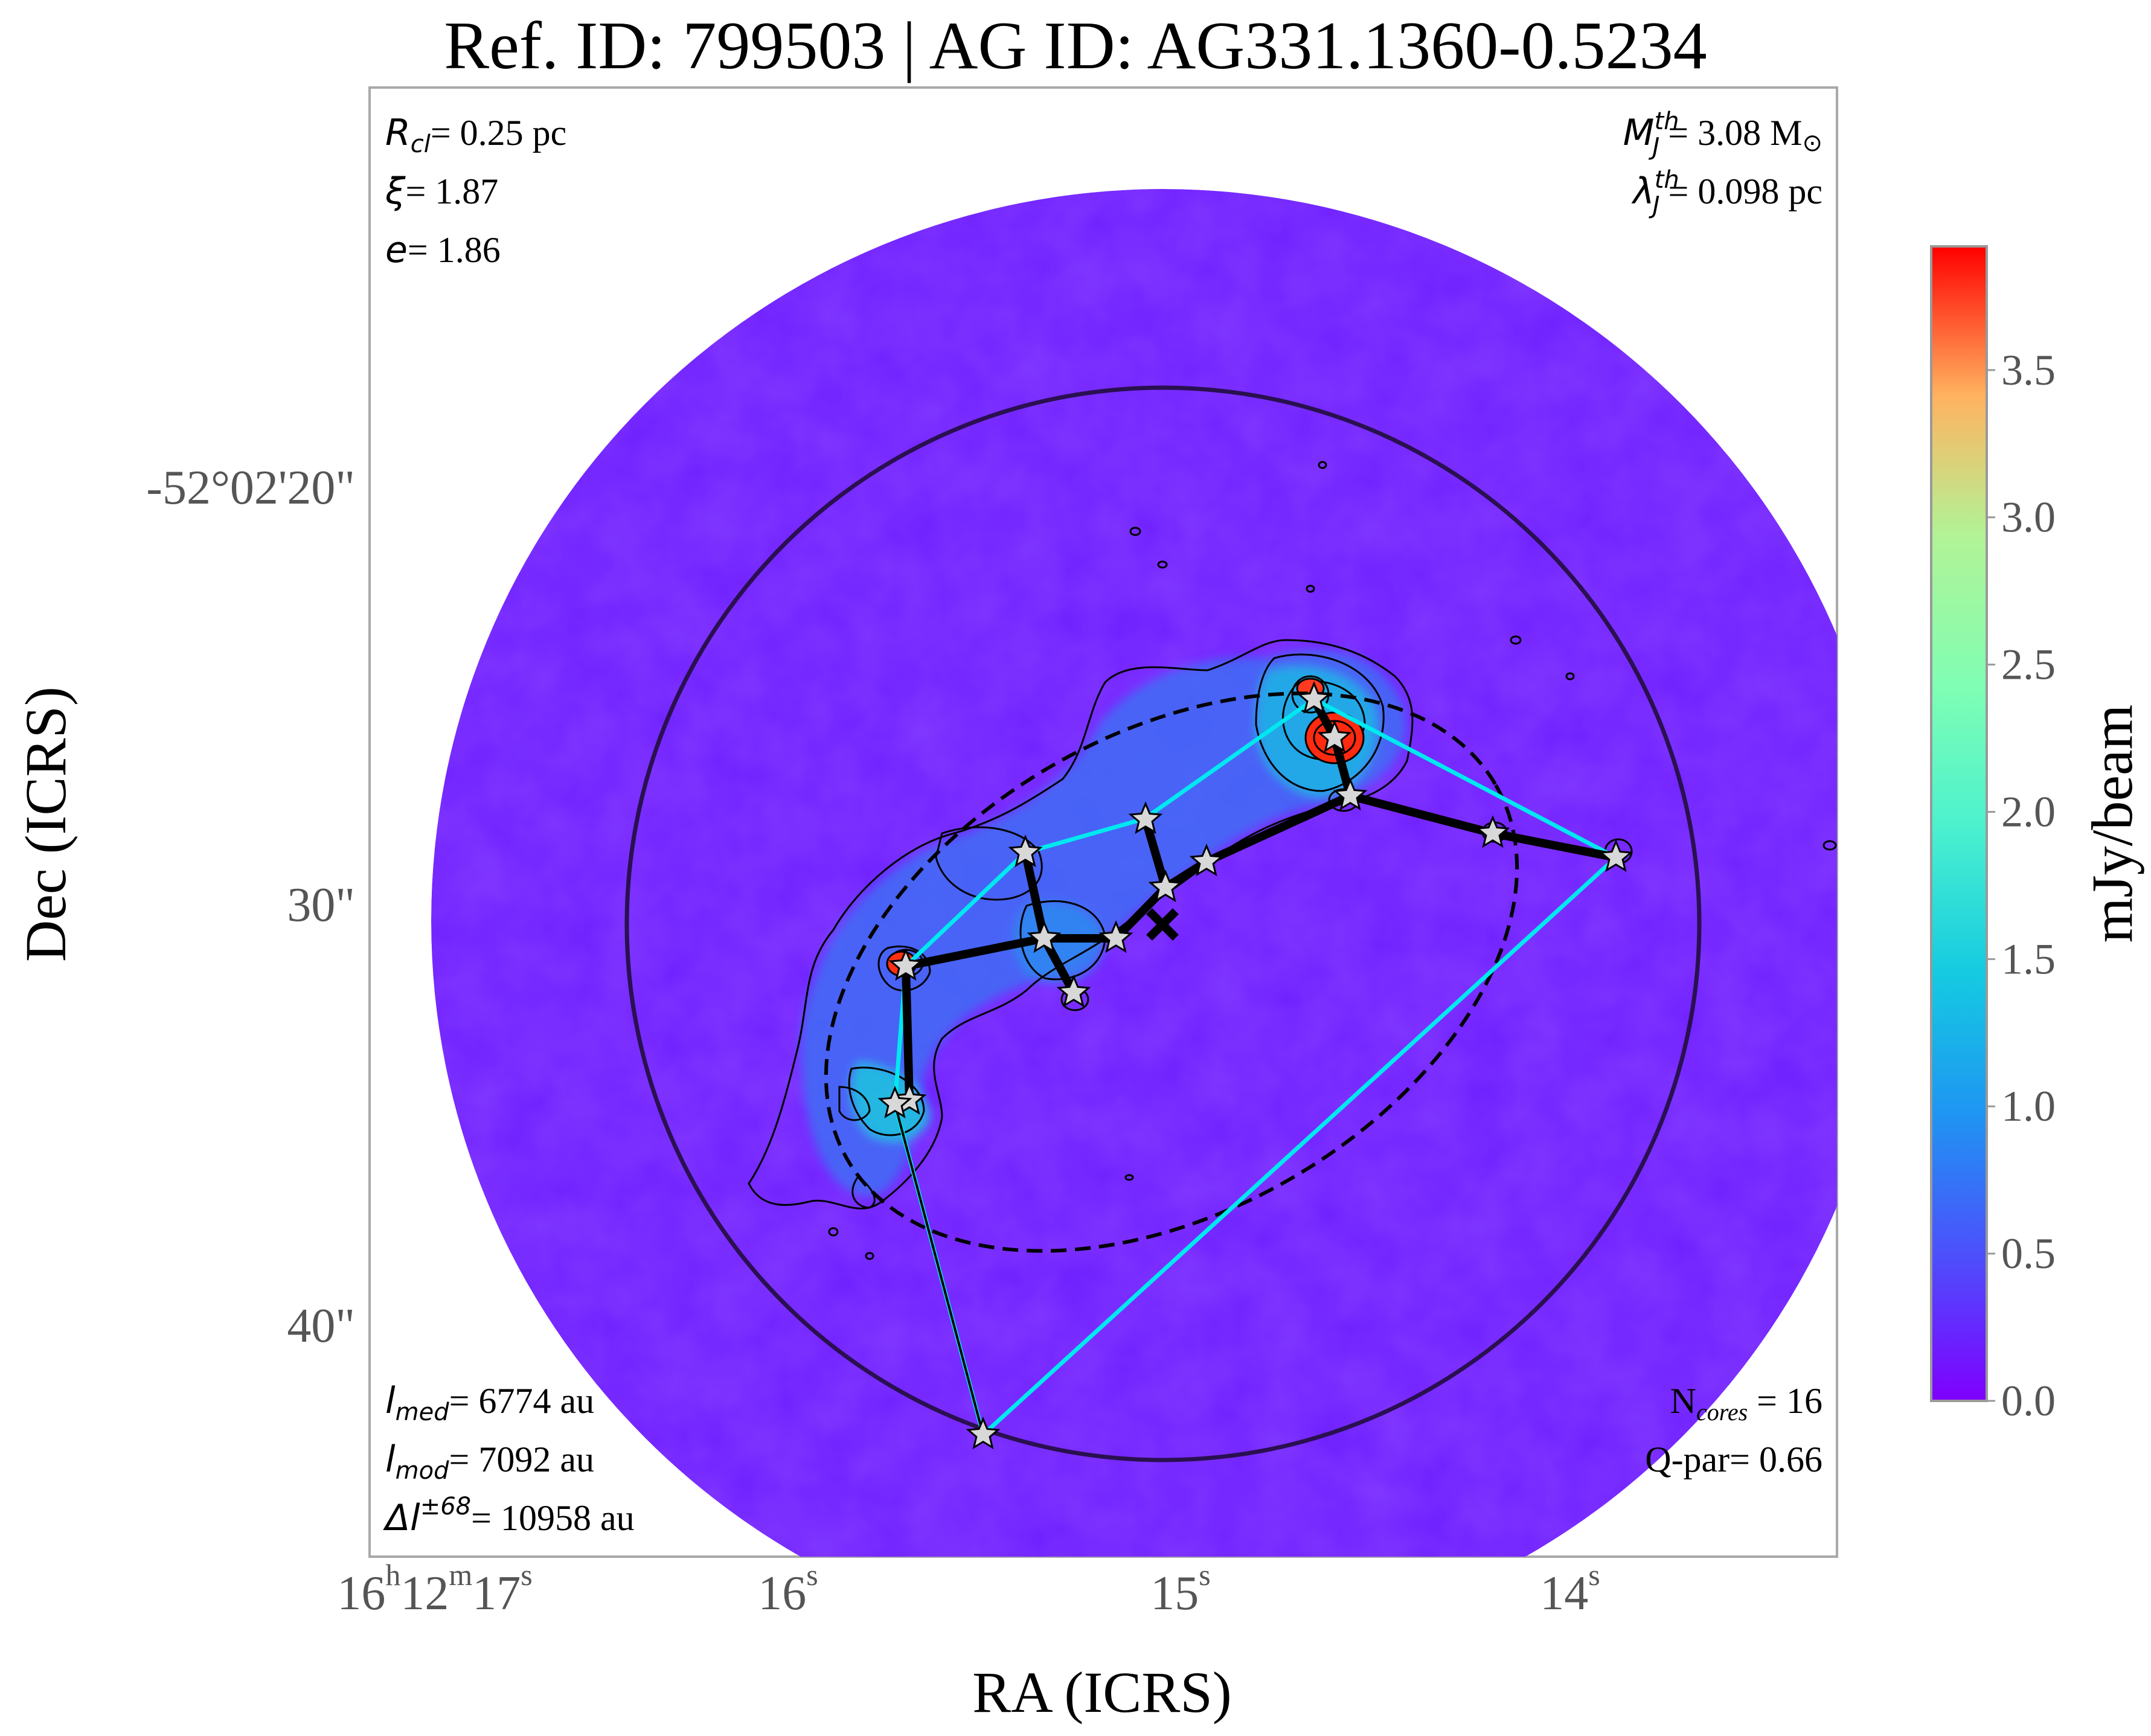 This screenshot has width=2151, height=1736. Describe the element at coordinates (2021, 885) in the screenshot. I see `colorbar-ticks: 0.0 0.5 1.0 1.5 2.0 2.5 3.0 3.5` at that location.